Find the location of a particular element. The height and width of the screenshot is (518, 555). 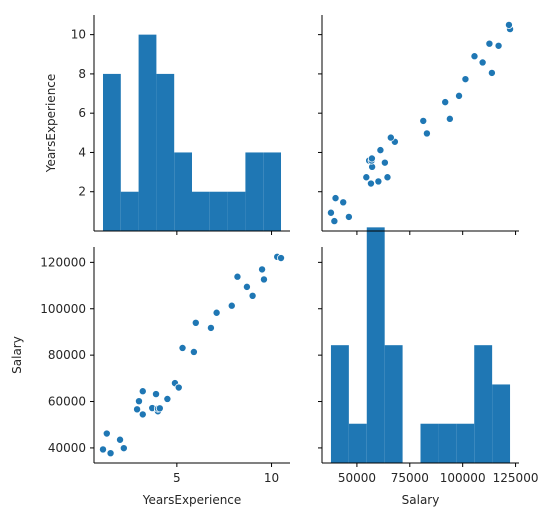

x-tick-label-salary: 125000 is located at coordinates (516, 478).